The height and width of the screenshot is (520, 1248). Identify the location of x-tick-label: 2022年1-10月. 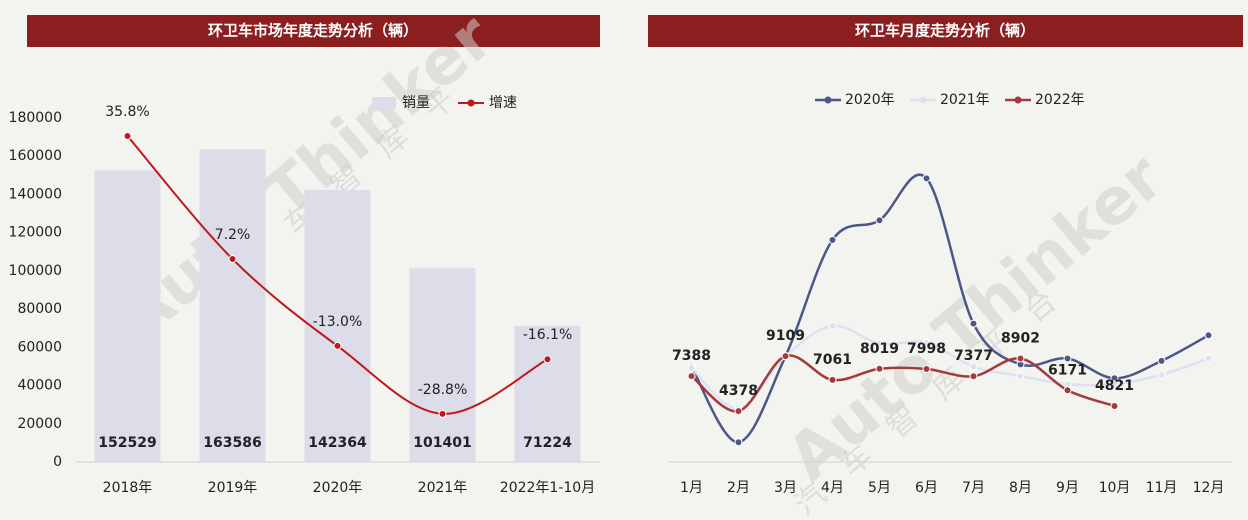
(547, 488).